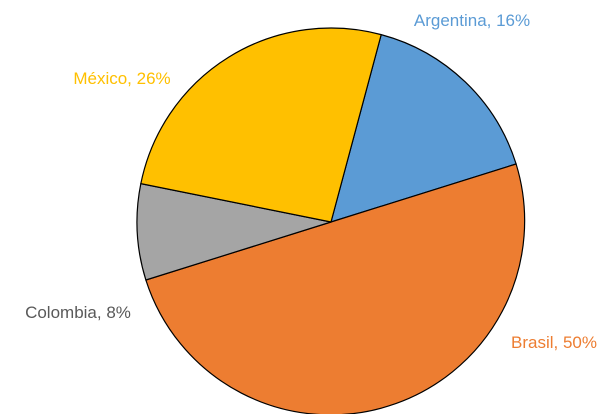 The height and width of the screenshot is (414, 614). I want to click on pie-slice-argentina, so click(423, 128).